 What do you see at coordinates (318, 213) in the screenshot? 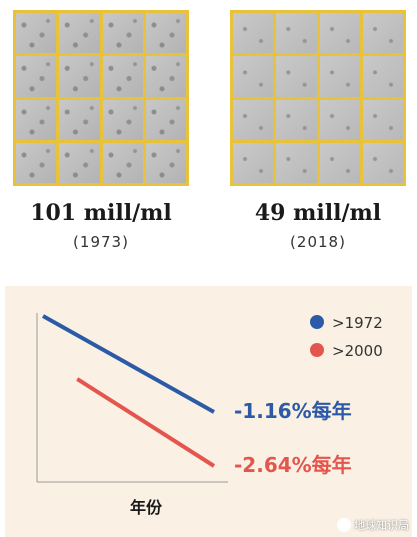
I see `count-2018: 49 mill/ml` at bounding box center [318, 213].